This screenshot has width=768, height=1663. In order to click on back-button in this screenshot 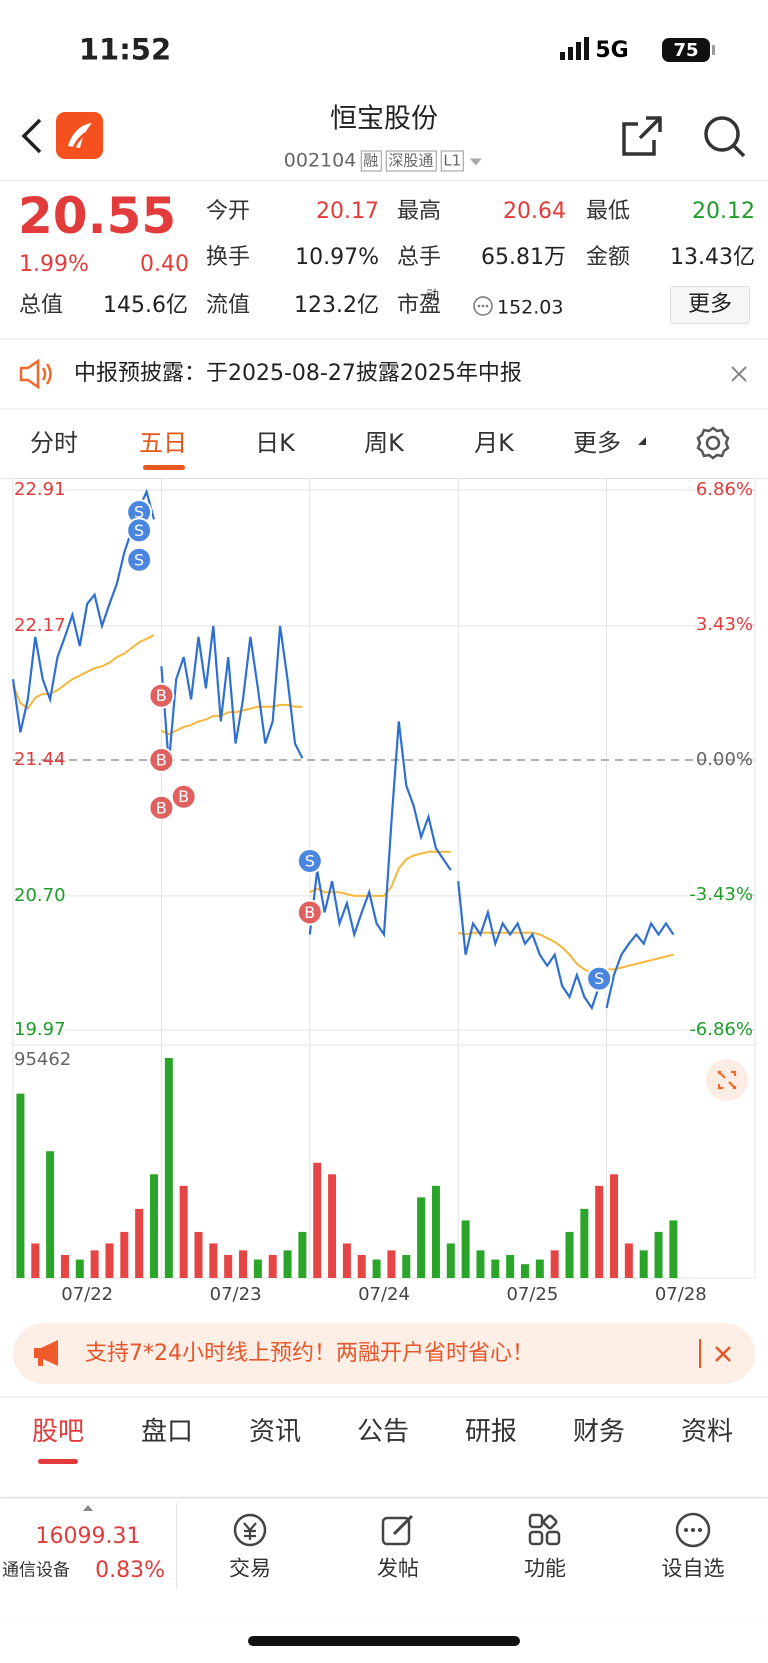, I will do `click(33, 136)`.